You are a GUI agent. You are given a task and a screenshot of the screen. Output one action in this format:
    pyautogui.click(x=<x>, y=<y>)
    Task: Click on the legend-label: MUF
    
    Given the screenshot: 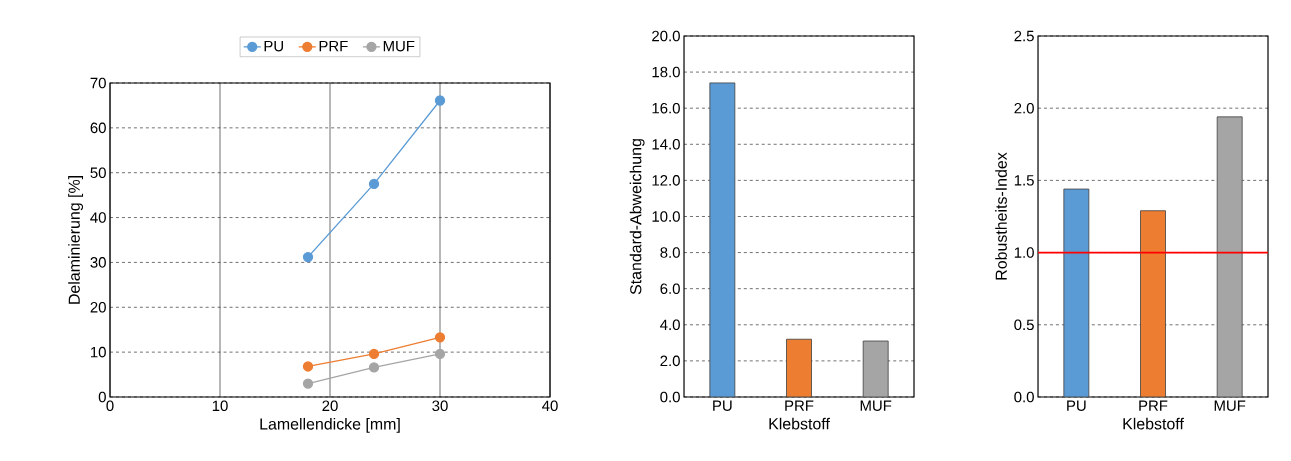 What is the action you would take?
    pyautogui.click(x=399, y=46)
    